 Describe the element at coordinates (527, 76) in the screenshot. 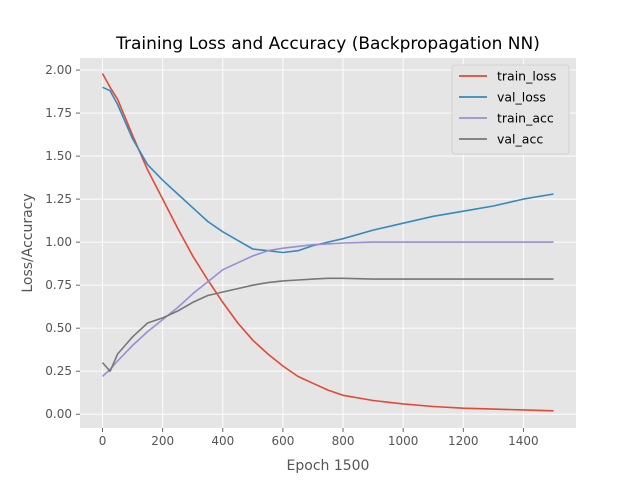

I see `legend-label: train_loss` at that location.